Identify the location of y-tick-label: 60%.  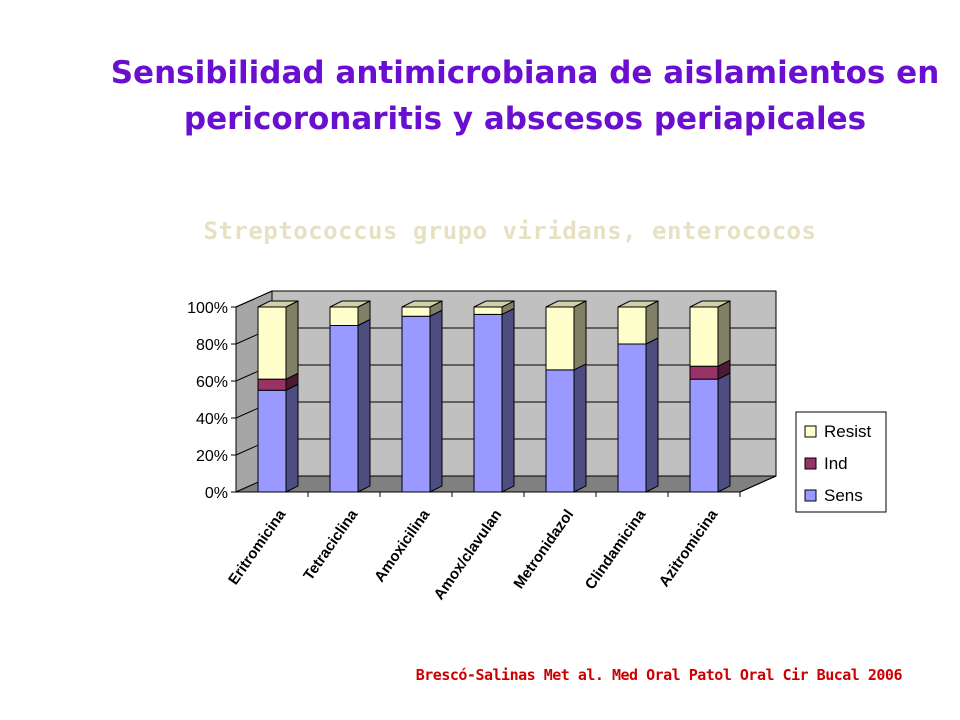
(212, 382).